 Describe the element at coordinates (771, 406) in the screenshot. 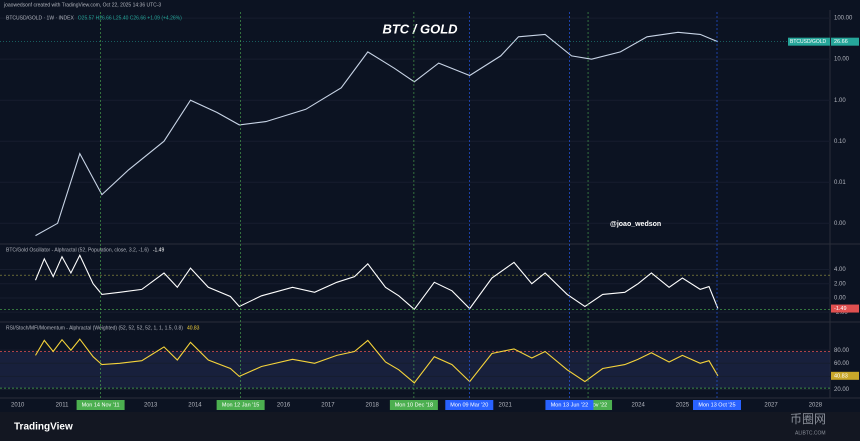

I see `x-tick-label: 2027` at that location.